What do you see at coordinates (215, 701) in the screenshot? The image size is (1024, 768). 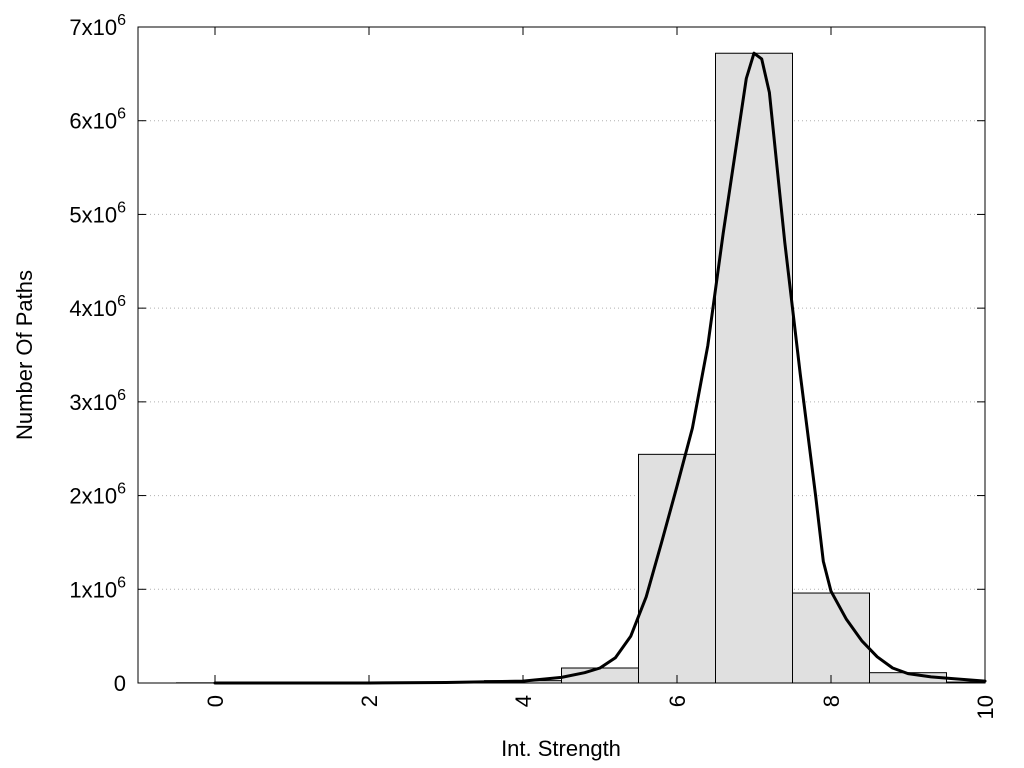 I see `x-tick-label: 0` at bounding box center [215, 701].